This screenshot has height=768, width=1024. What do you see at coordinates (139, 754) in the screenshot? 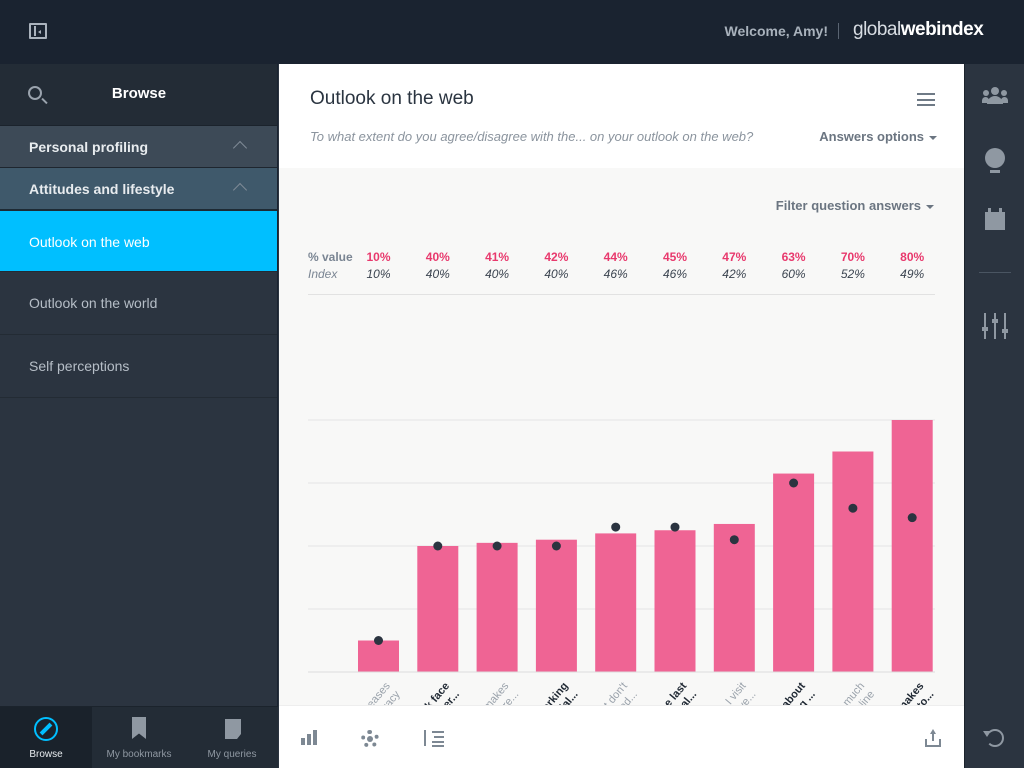
I see `nav-label: My bookmarks` at bounding box center [139, 754].